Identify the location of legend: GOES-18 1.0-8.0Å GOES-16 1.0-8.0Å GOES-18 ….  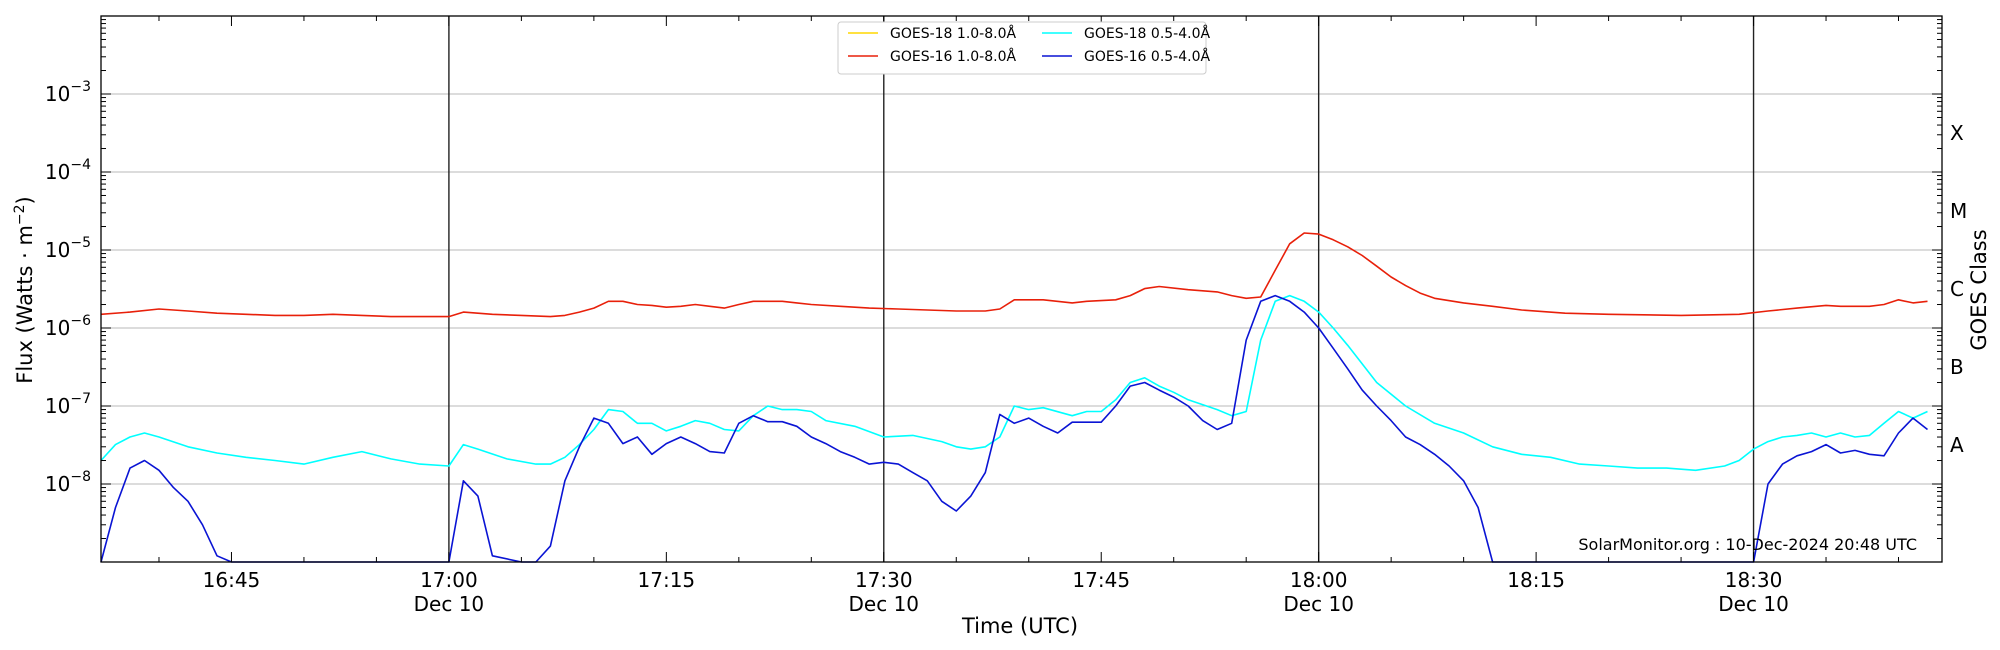
(1023, 48).